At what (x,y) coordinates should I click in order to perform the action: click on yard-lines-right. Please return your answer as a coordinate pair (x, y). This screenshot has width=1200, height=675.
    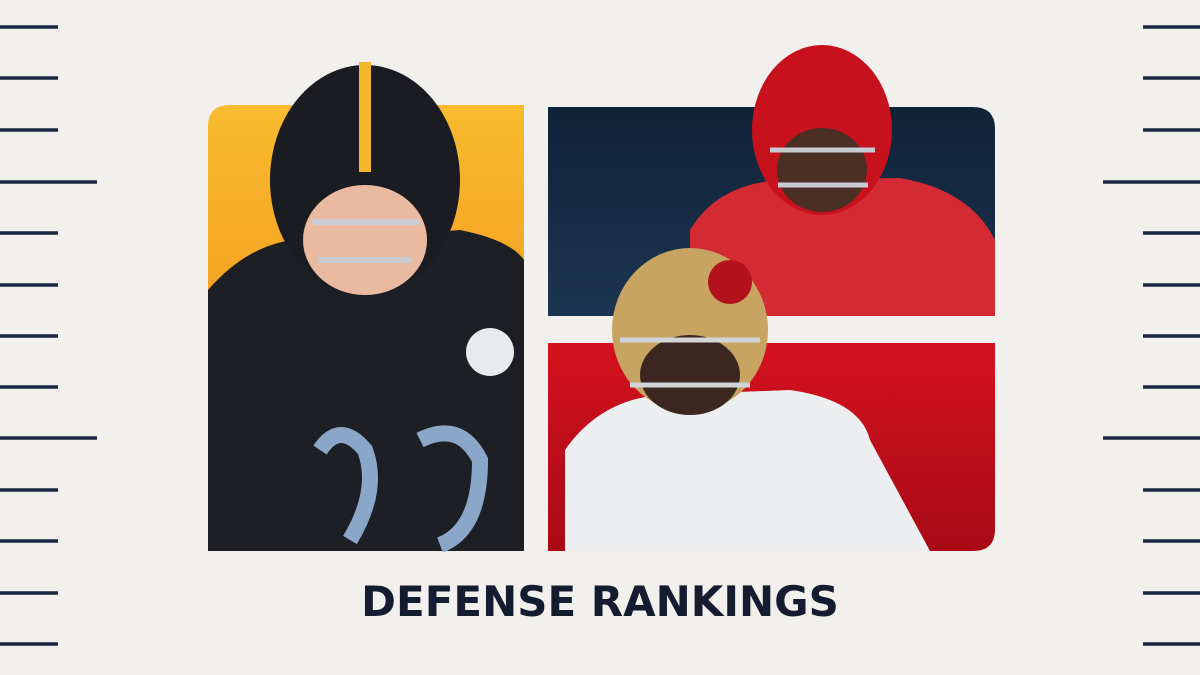
    Looking at the image, I should click on (1151, 335).